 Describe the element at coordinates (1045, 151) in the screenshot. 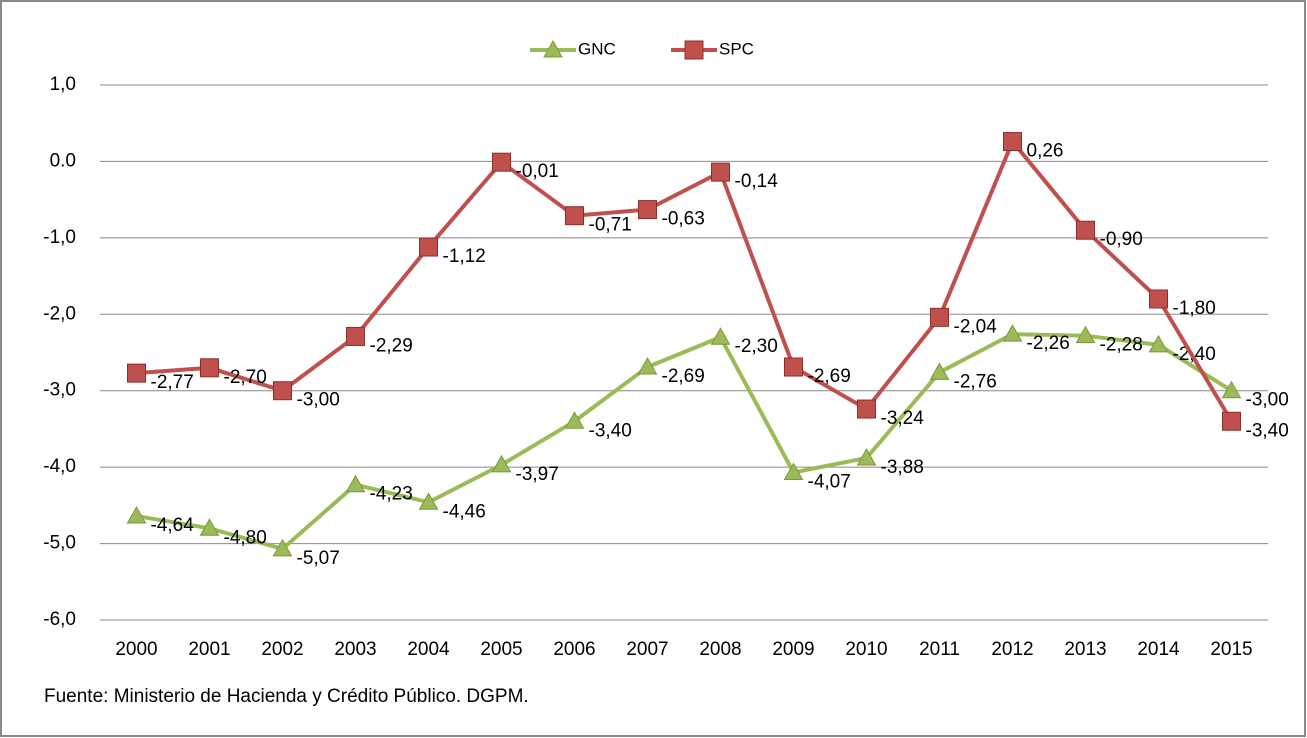

I see `data-label: 0,26` at that location.